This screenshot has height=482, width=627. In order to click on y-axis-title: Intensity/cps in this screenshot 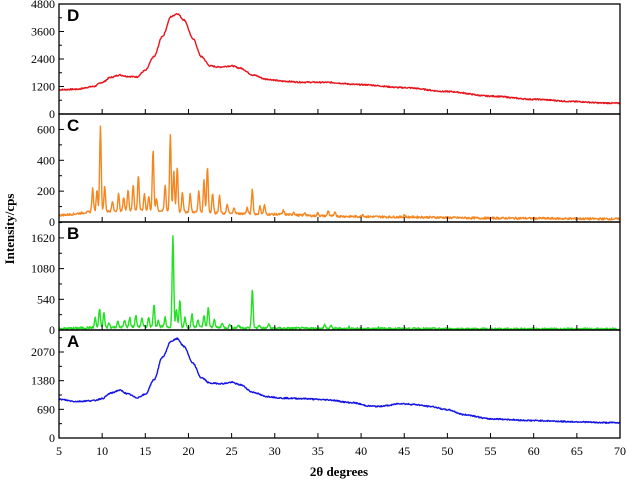, I will do `click(9, 229)`.